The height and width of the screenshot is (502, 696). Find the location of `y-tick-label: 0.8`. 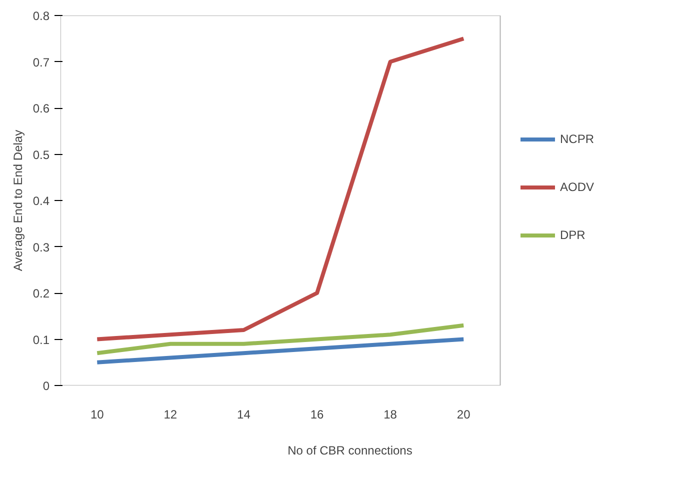

y-tick-label: 0.8 is located at coordinates (41, 16).